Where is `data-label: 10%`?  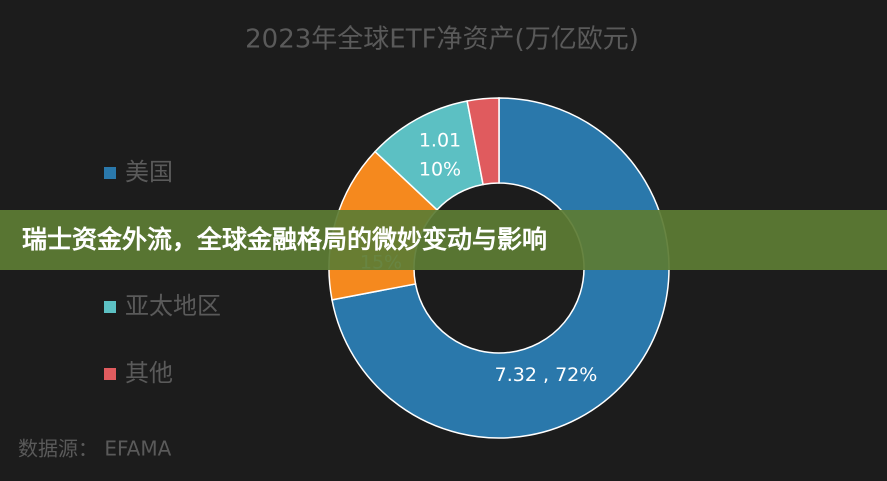
data-label: 10% is located at coordinates (440, 170).